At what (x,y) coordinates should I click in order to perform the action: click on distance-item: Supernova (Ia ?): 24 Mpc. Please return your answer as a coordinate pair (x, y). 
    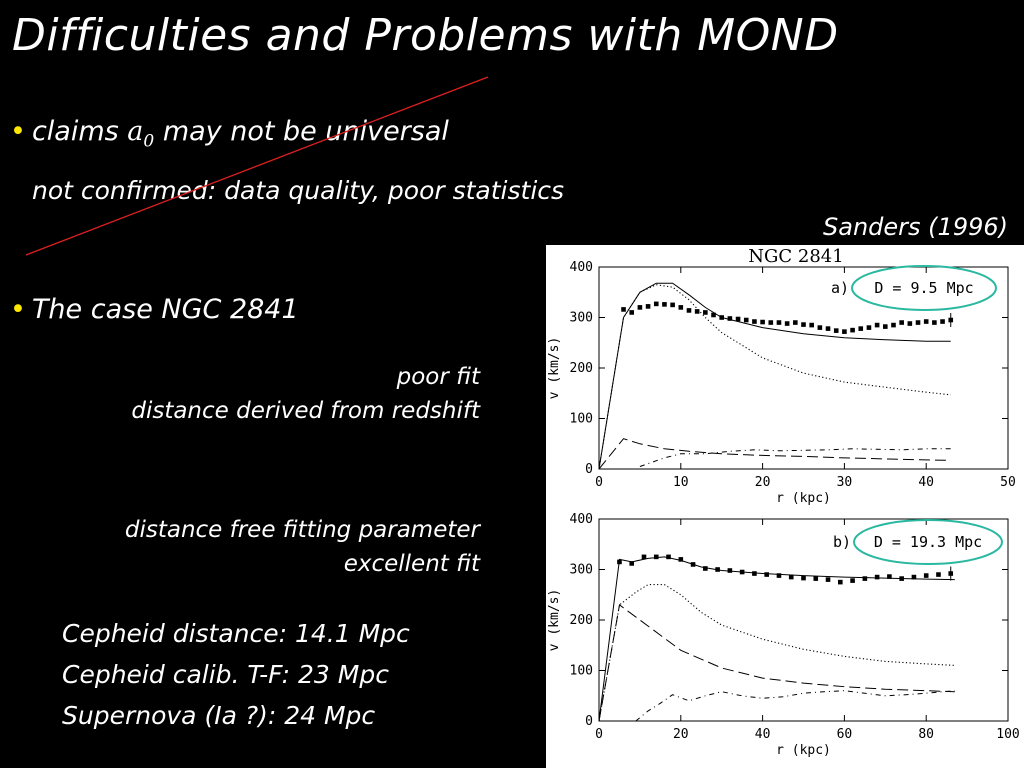
    Looking at the image, I should click on (219, 715).